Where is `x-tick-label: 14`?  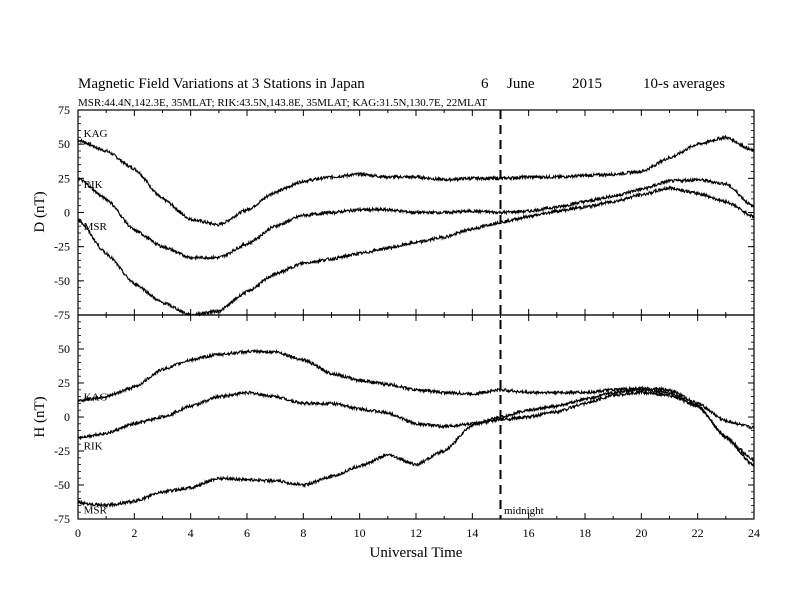
x-tick-label: 14 is located at coordinates (472, 533).